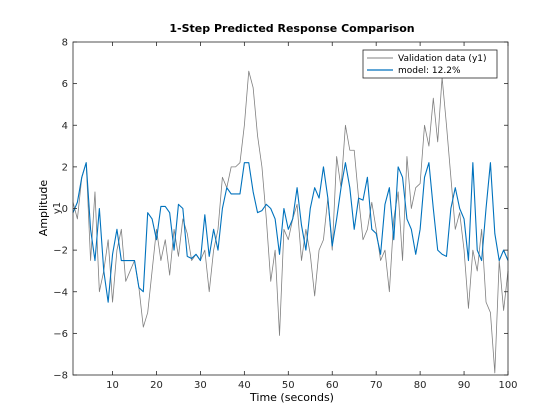  What do you see at coordinates (65, 84) in the screenshot?
I see `y-tick-label: 6` at bounding box center [65, 84].